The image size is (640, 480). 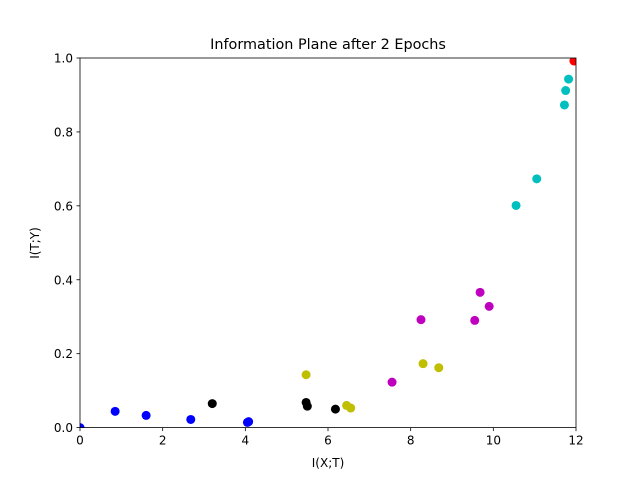 What do you see at coordinates (328, 463) in the screenshot?
I see `x-axis-label: I(X;T)` at bounding box center [328, 463].